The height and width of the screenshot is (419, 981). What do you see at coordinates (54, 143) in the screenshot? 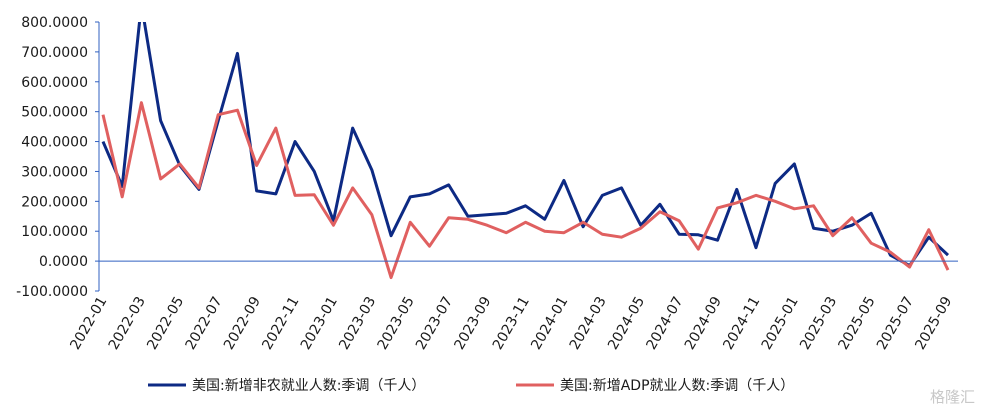
I see `y-tick-label: 400.0000` at bounding box center [54, 143].